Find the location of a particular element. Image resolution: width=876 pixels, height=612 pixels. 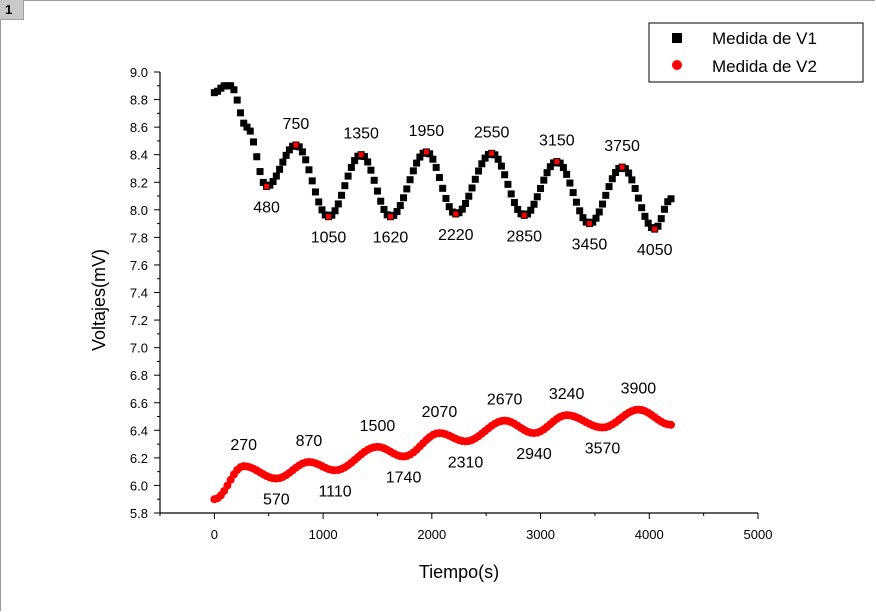

annotation-label: 4050 is located at coordinates (655, 250).